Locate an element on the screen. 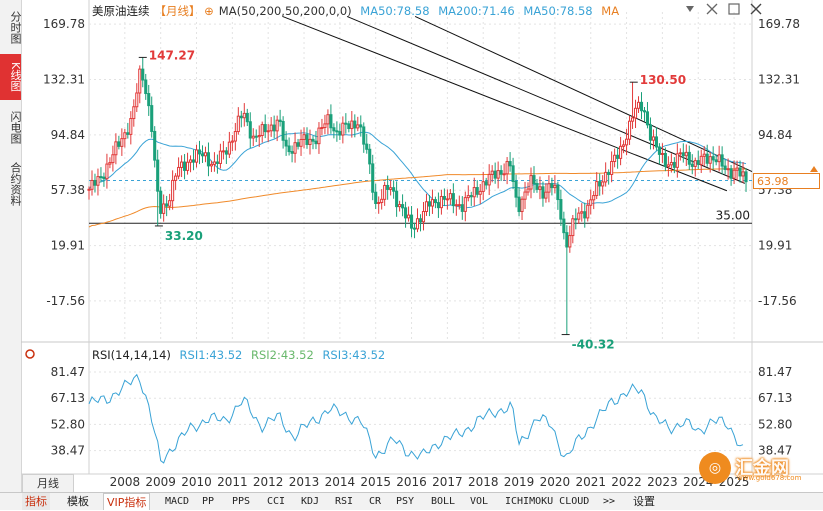 The image size is (823, 511). rsi-tick-label-left: 67.13 is located at coordinates (68, 398).